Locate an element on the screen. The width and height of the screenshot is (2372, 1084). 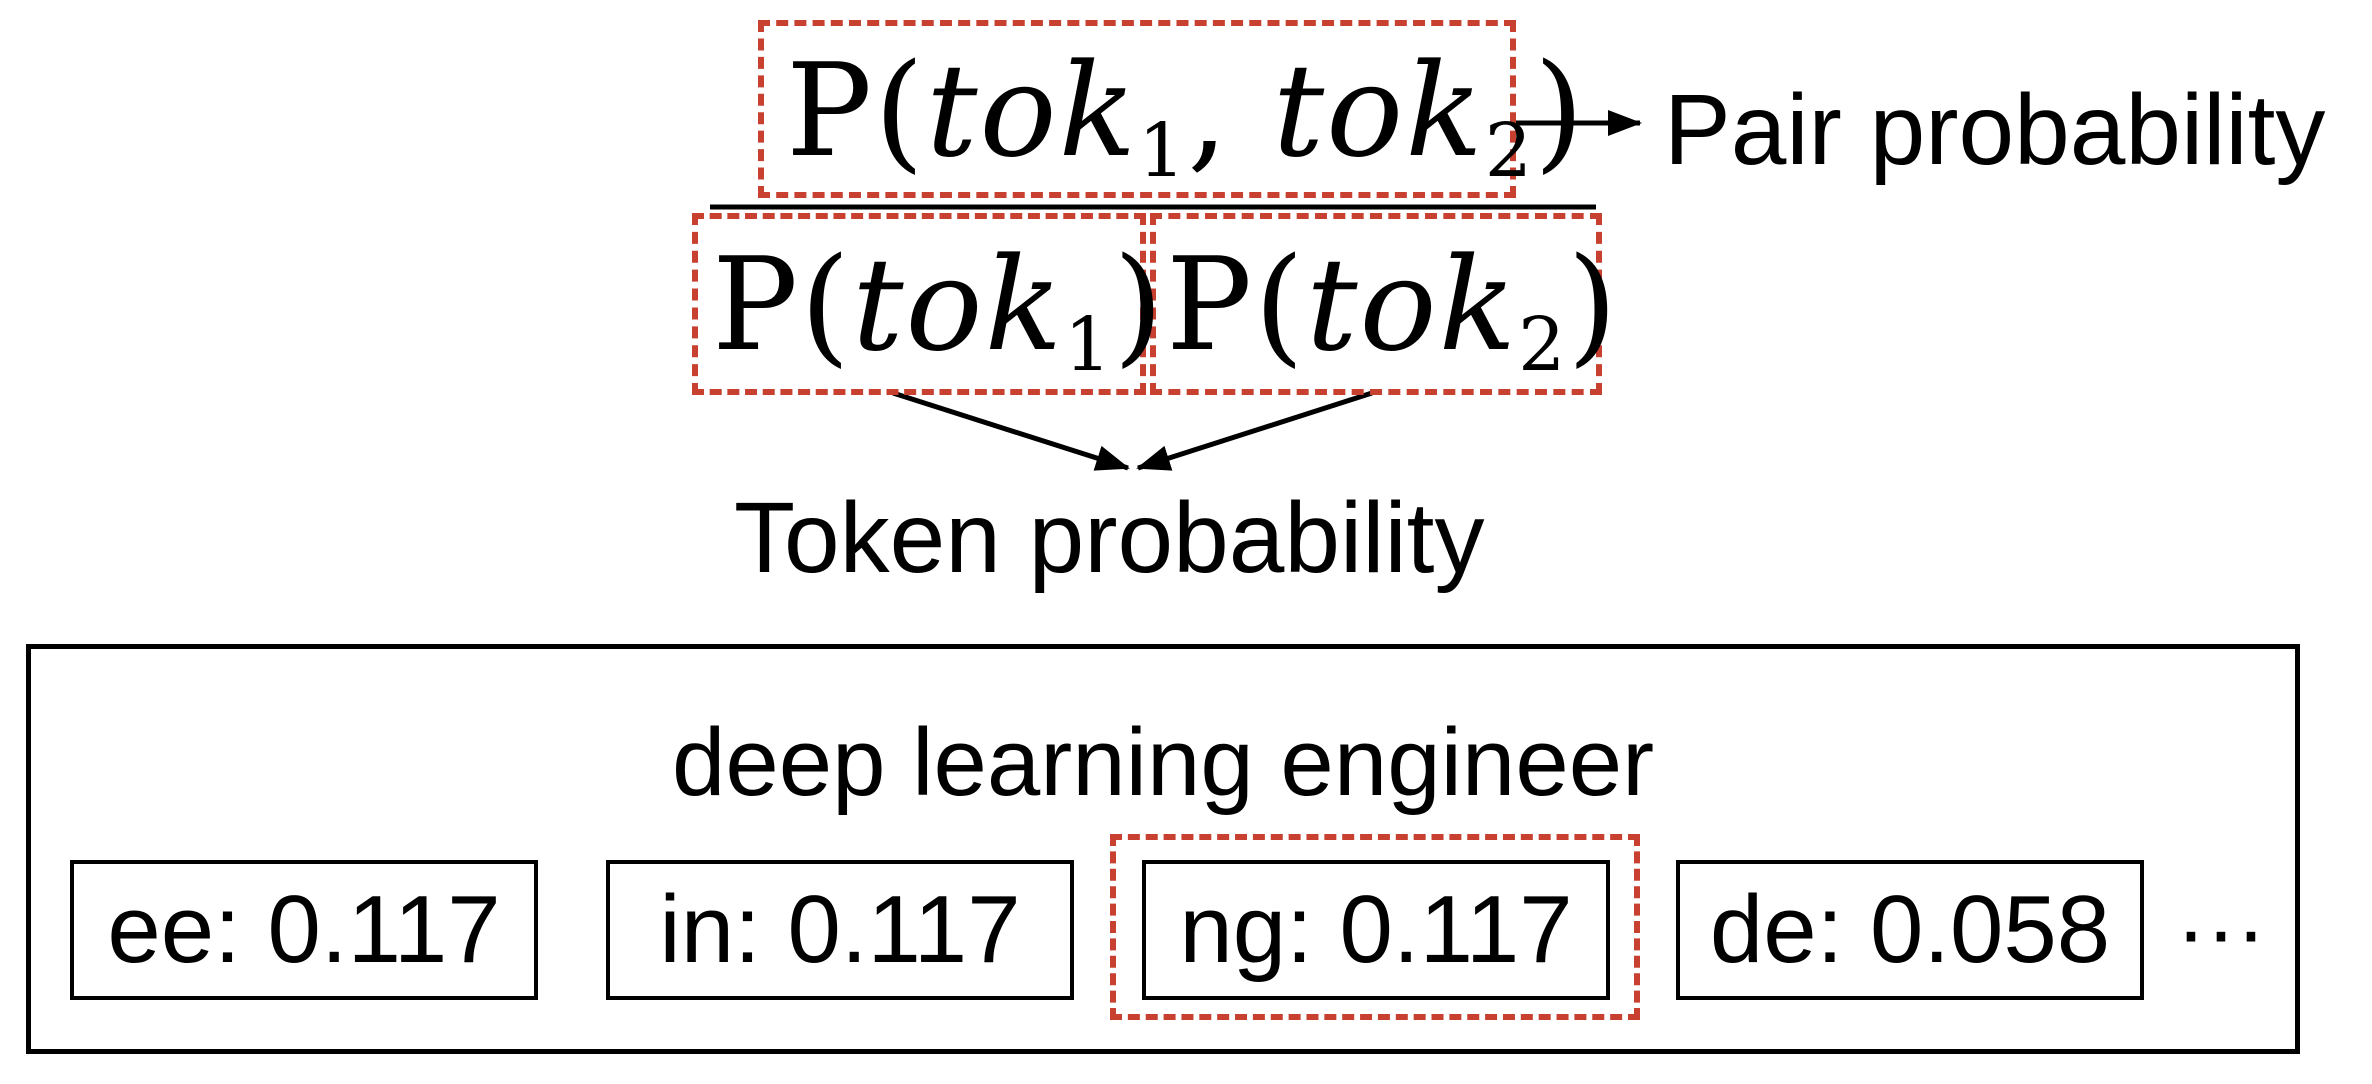
example-word: deep learning engineer is located at coordinates (1163, 762).